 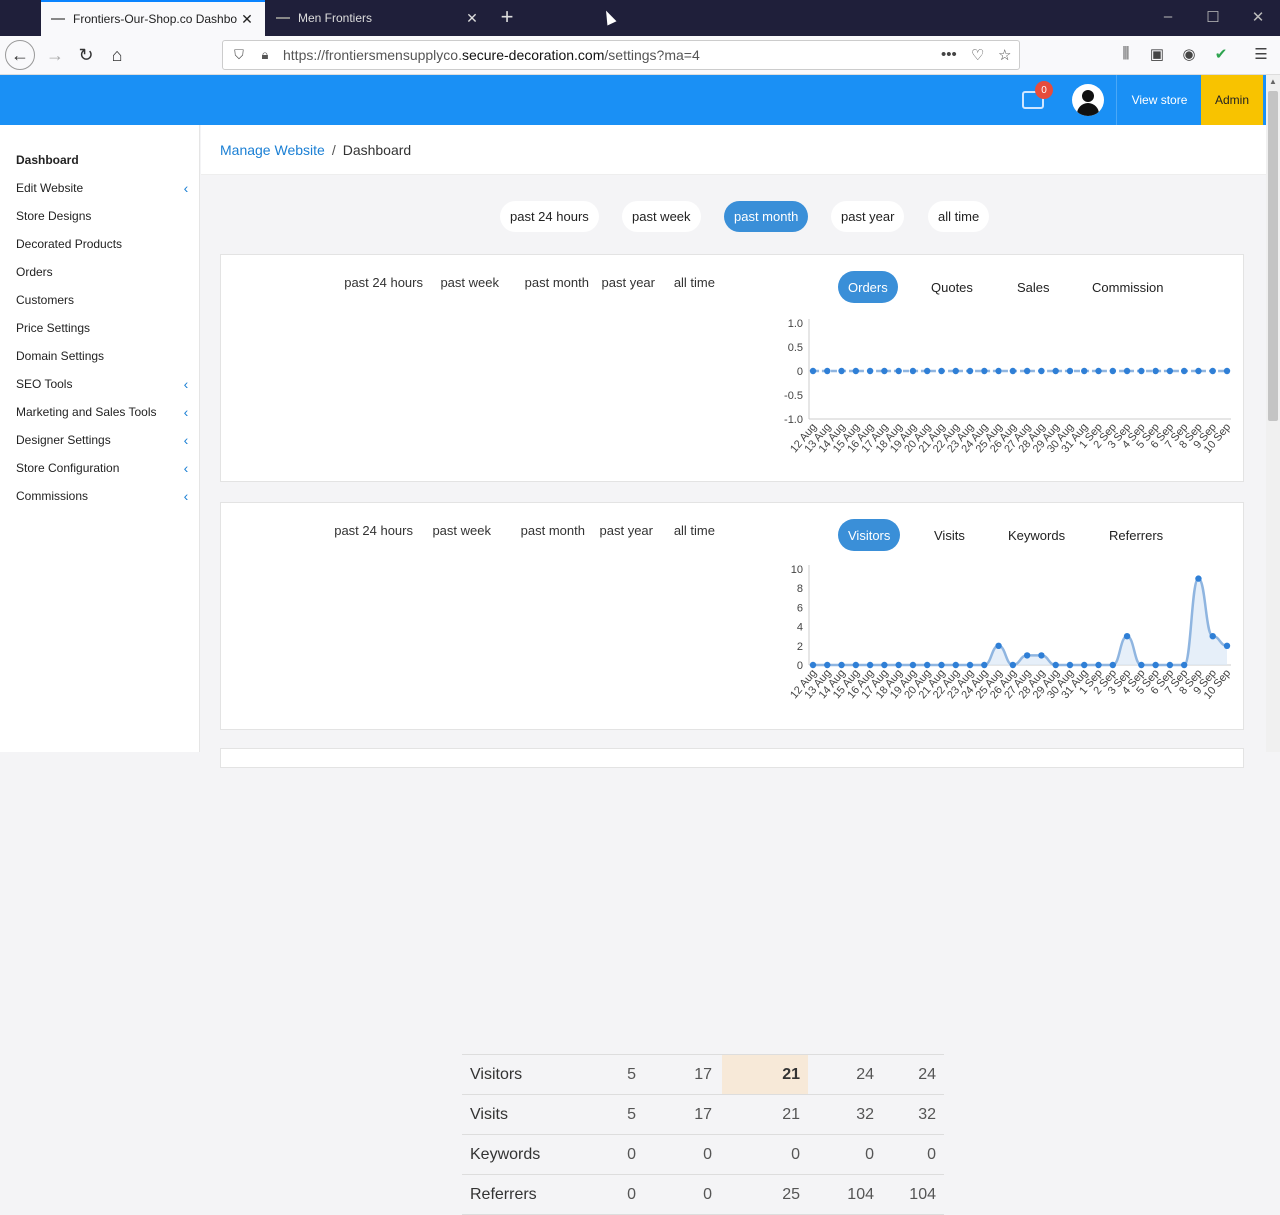 I want to click on forward-arrow-icon: →, so click(x=55, y=54).